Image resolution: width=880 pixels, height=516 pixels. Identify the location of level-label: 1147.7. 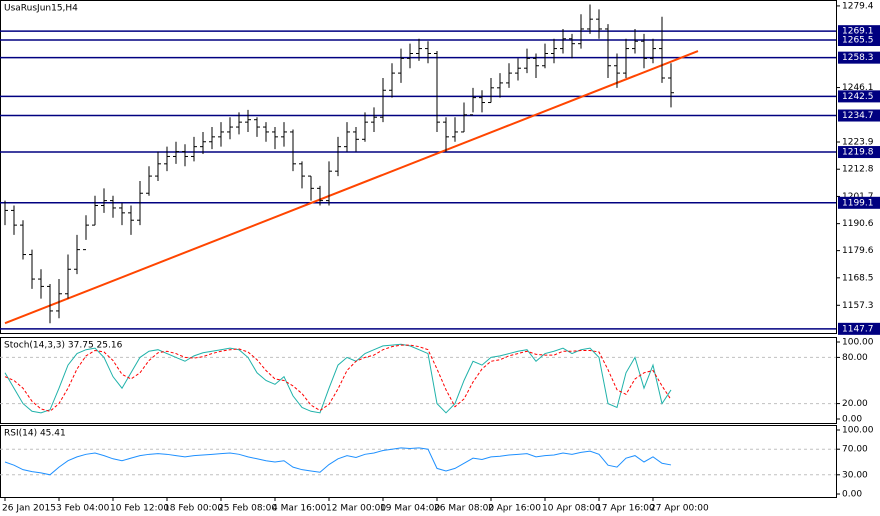
(858, 329).